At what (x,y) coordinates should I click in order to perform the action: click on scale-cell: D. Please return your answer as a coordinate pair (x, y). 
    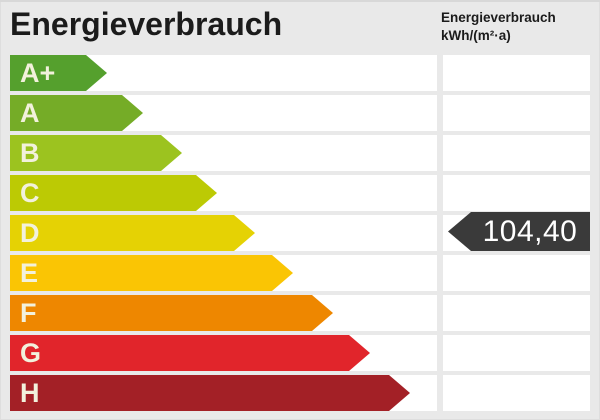
    Looking at the image, I should click on (223, 233).